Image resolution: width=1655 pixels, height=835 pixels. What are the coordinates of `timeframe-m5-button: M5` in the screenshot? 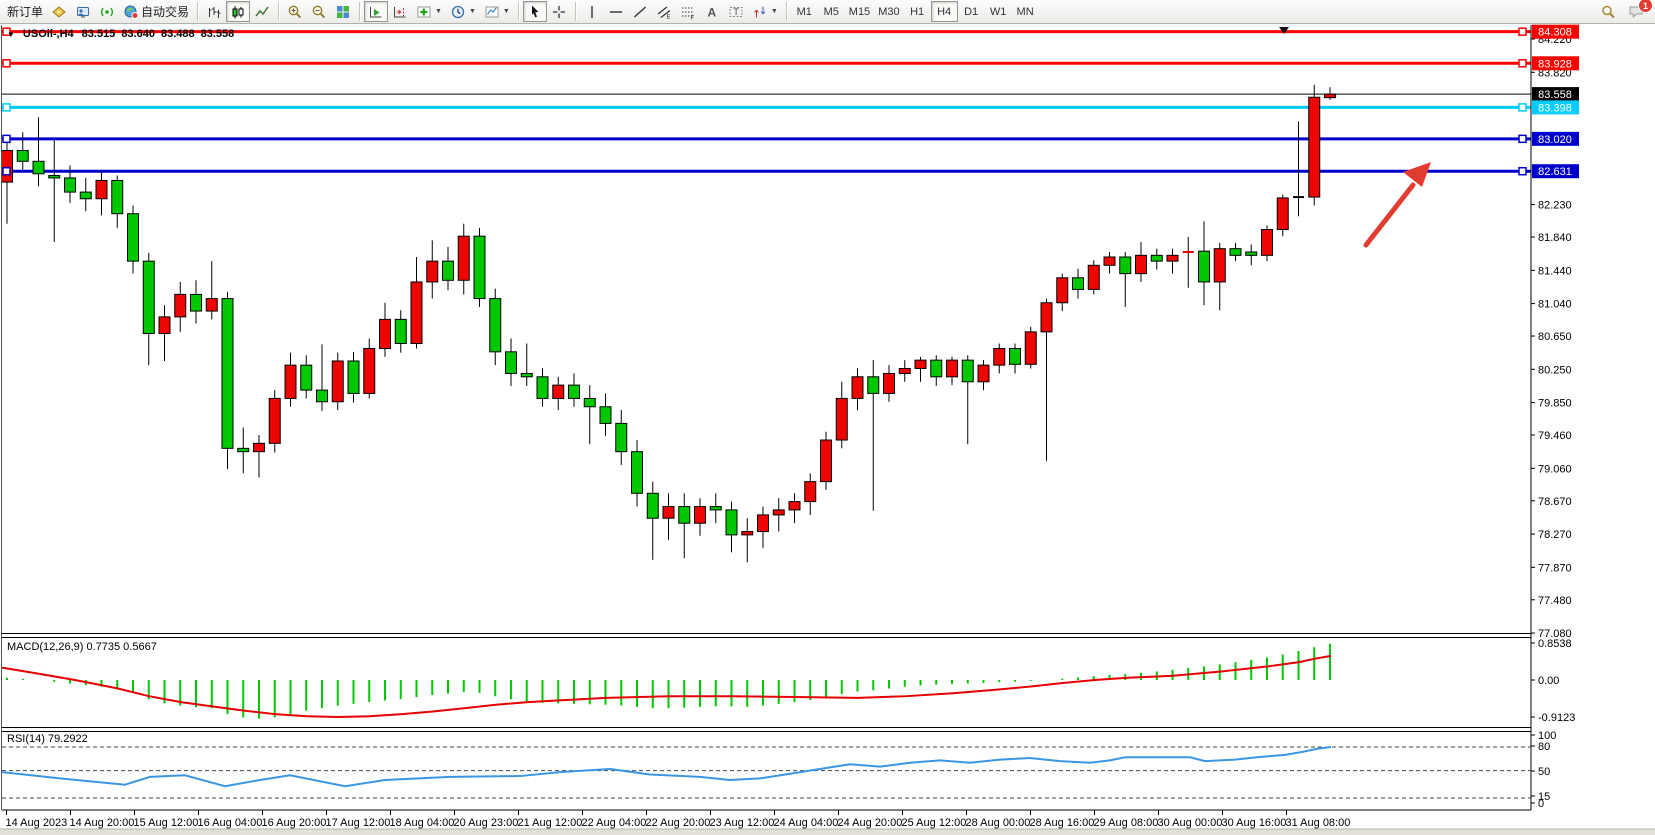 It's located at (831, 11).